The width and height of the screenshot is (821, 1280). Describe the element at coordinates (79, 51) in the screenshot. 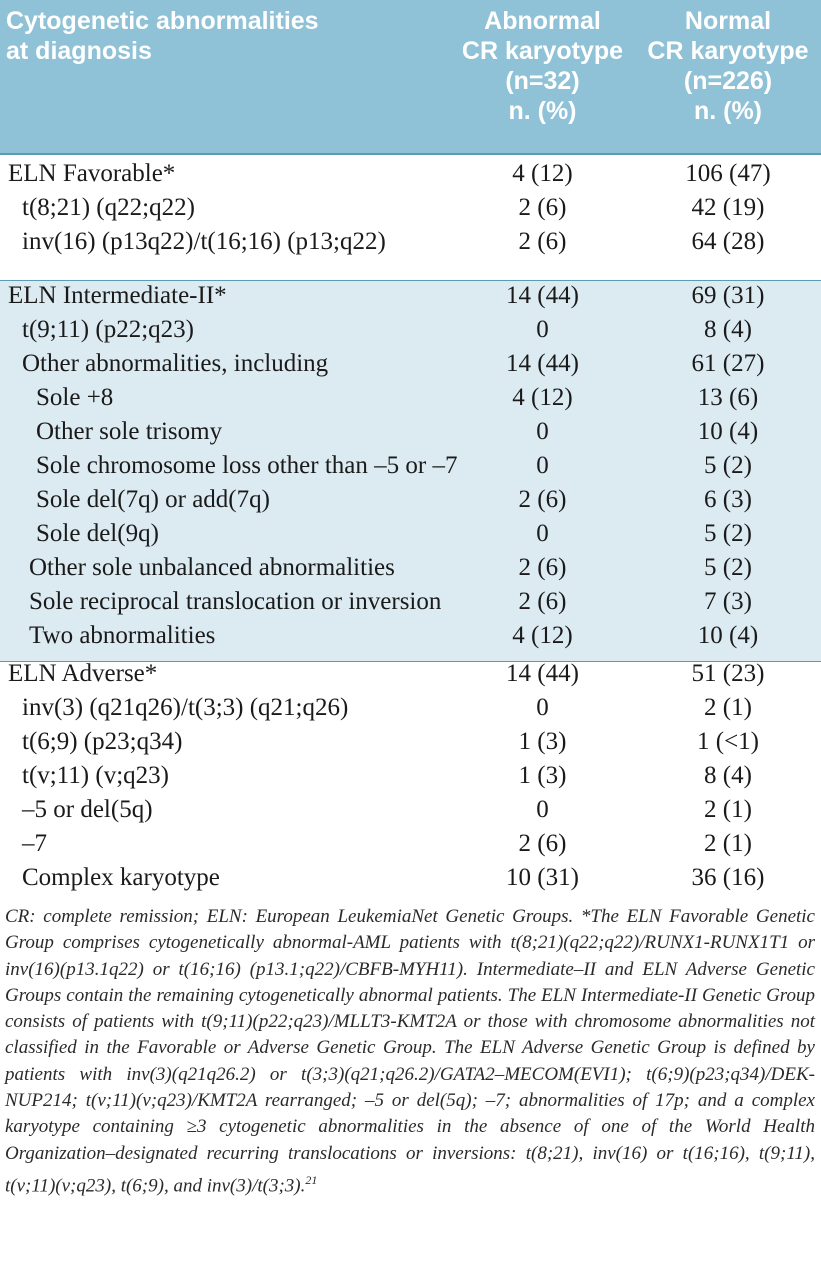

I see `header-label: at diagnosis` at that location.